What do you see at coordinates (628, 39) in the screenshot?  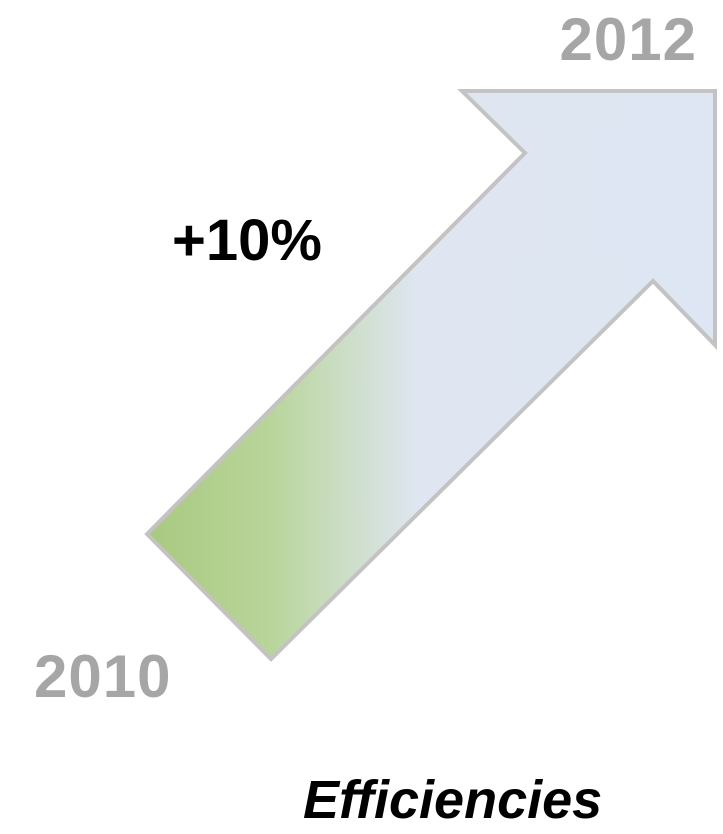 I see `end-year-label: 2012` at bounding box center [628, 39].